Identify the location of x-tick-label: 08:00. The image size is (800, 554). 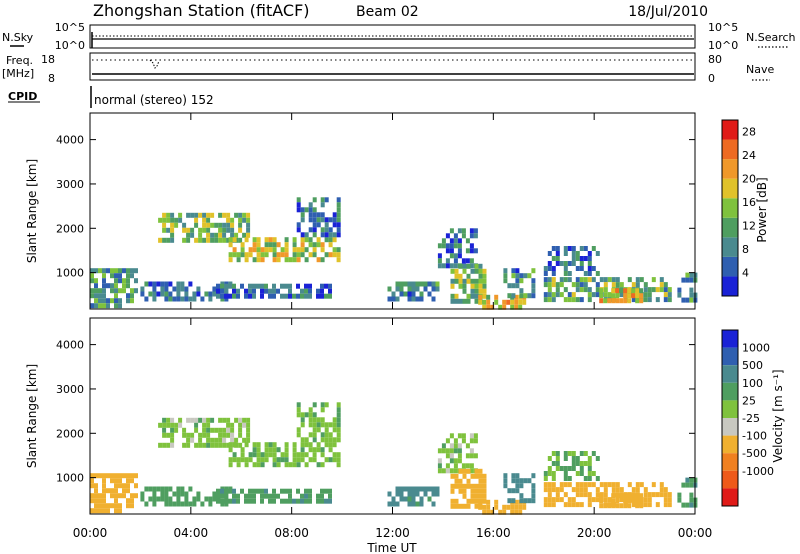
(291, 533).